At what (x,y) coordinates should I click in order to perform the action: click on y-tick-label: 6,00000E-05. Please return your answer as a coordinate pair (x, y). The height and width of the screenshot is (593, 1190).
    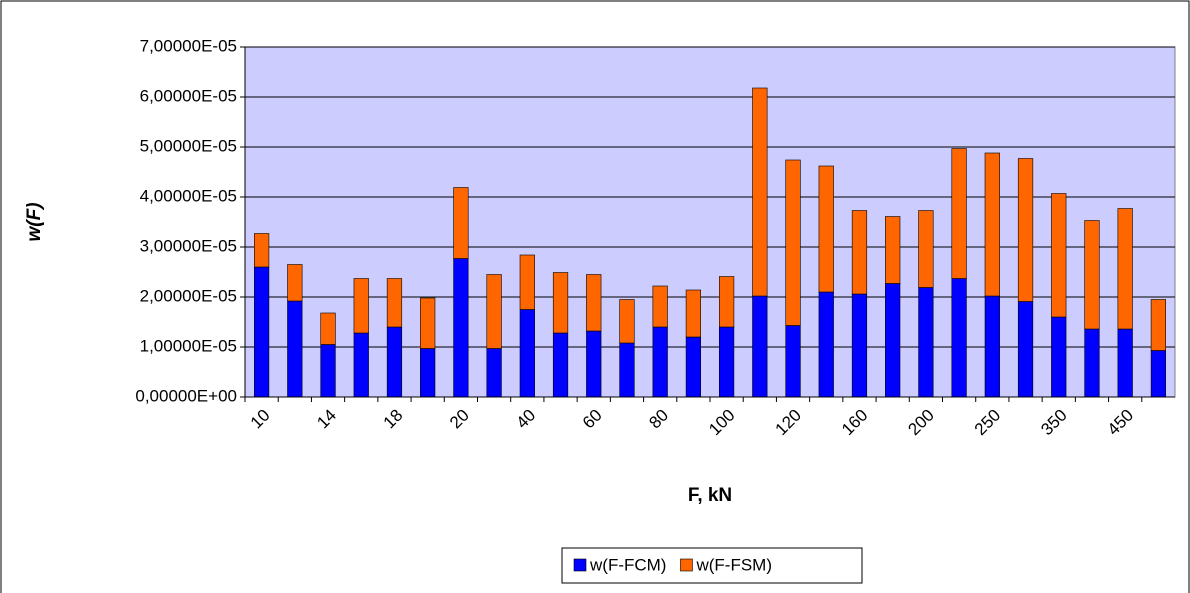
    Looking at the image, I should click on (188, 95).